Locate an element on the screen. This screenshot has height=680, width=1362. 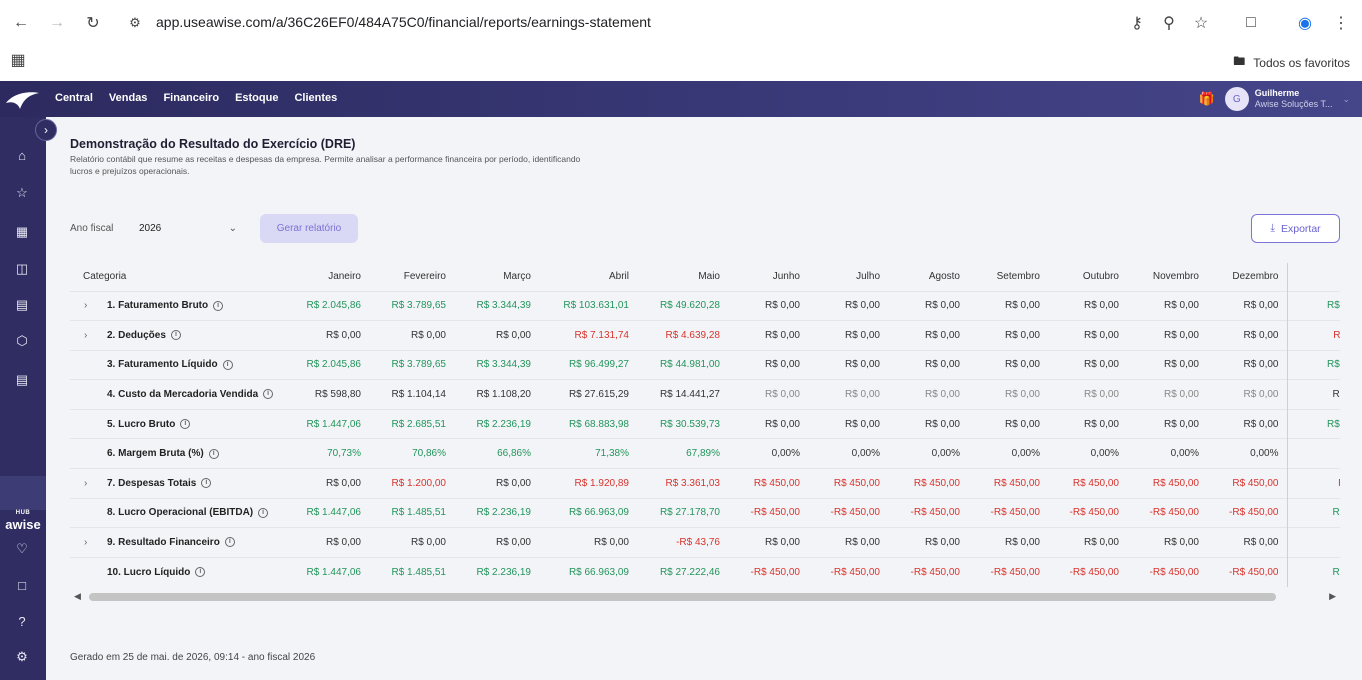
row-category-cell: 5. Lucro Bruto i is located at coordinates (180, 423).